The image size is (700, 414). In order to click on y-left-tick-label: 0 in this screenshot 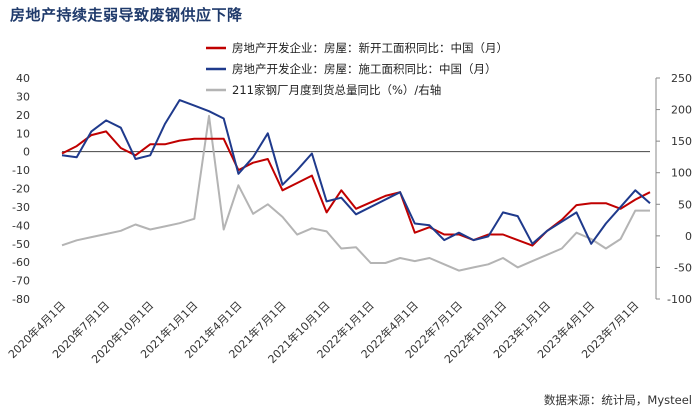, I will do `click(26, 152)`.